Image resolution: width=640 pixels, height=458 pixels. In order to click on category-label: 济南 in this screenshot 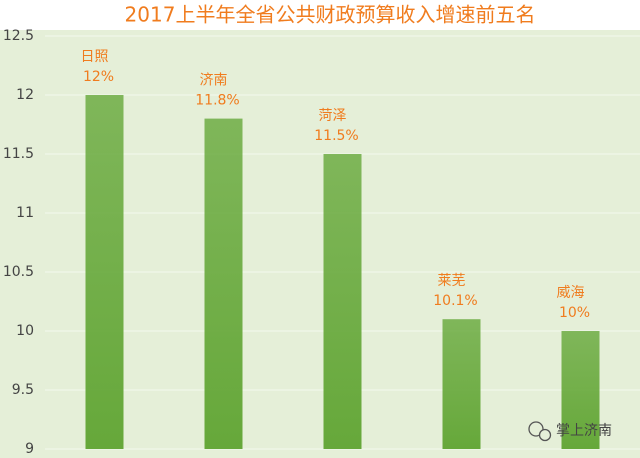, I will do `click(214, 81)`.